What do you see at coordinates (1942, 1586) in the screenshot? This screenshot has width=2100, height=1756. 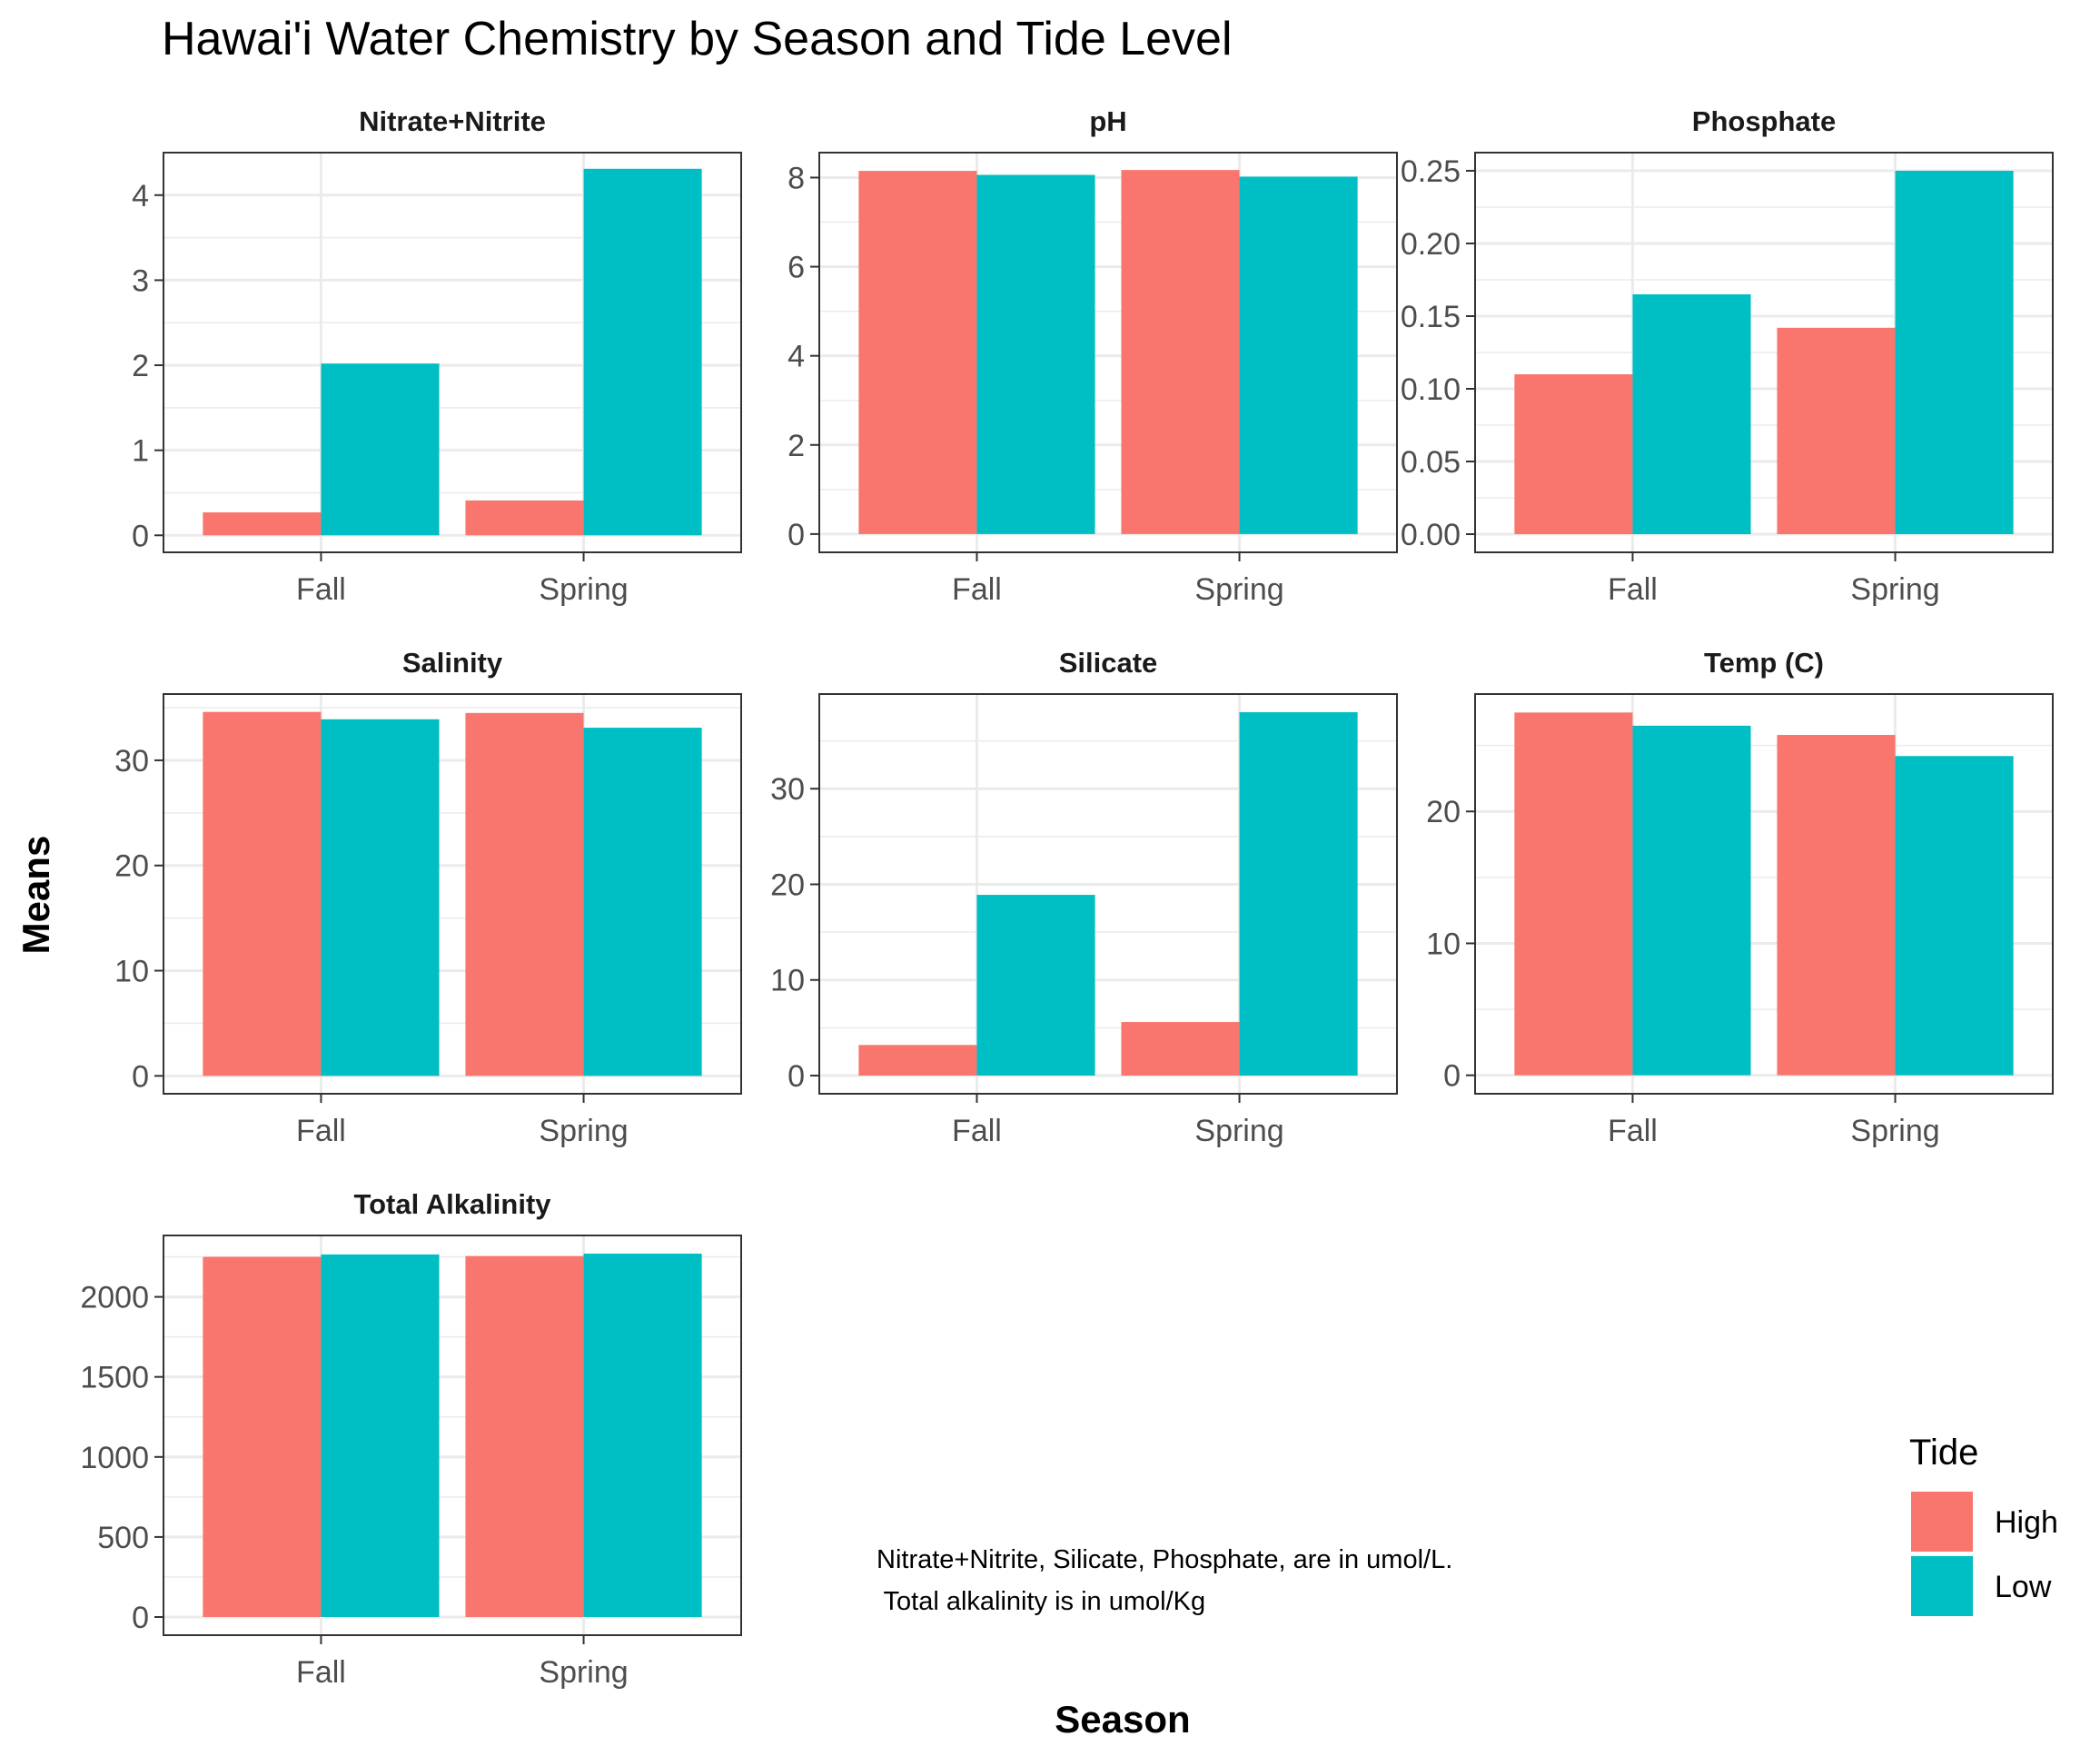 I see `legend-swatch-low` at bounding box center [1942, 1586].